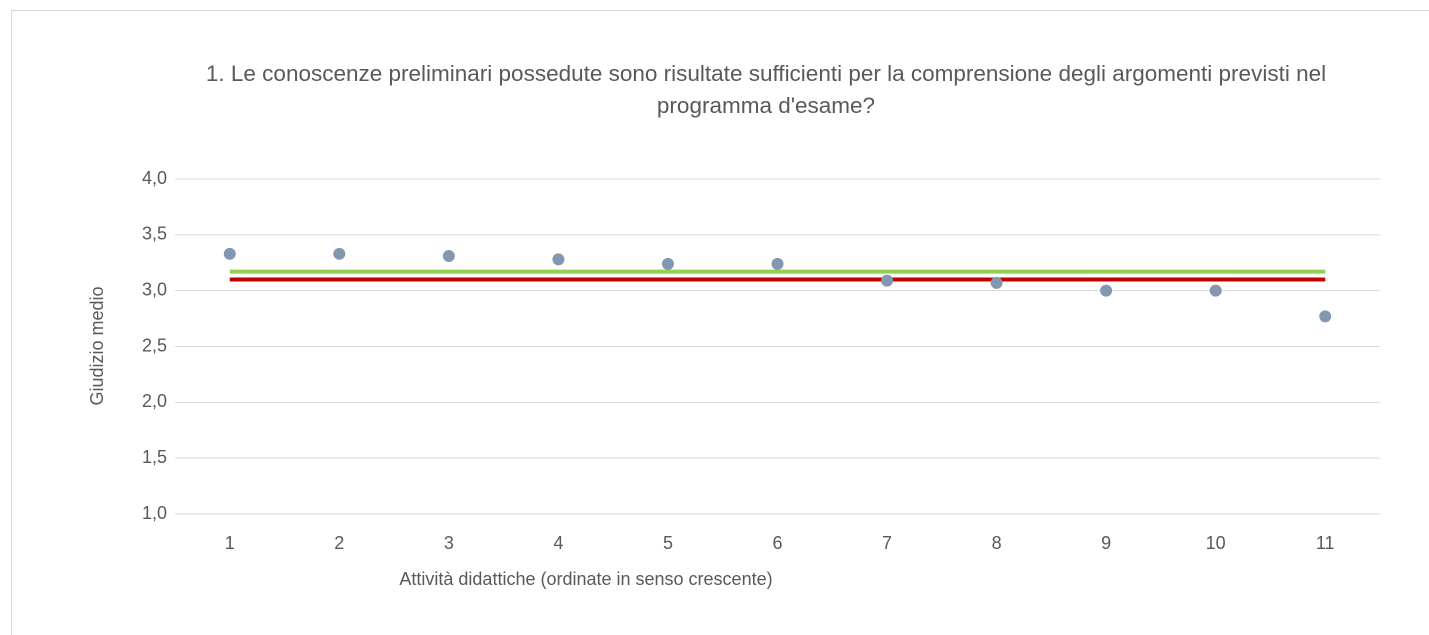 The width and height of the screenshot is (1429, 635). Describe the element at coordinates (1216, 543) in the screenshot. I see `x-tick-label: 10` at that location.